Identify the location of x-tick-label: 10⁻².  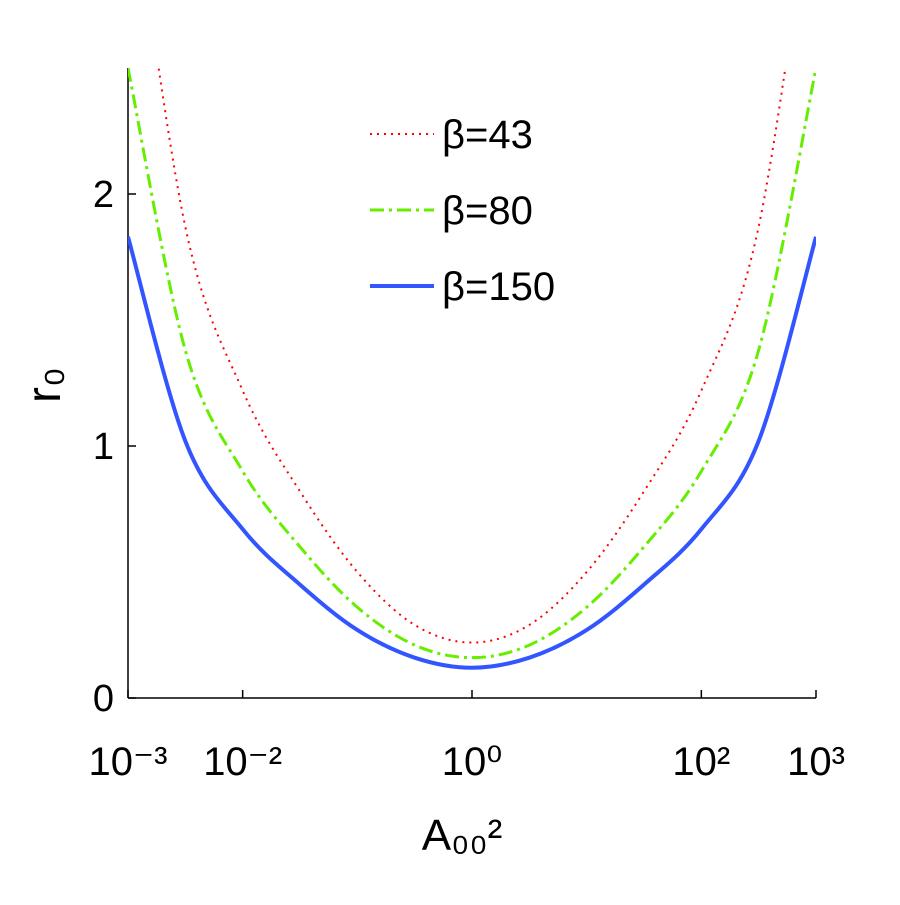
(242, 762).